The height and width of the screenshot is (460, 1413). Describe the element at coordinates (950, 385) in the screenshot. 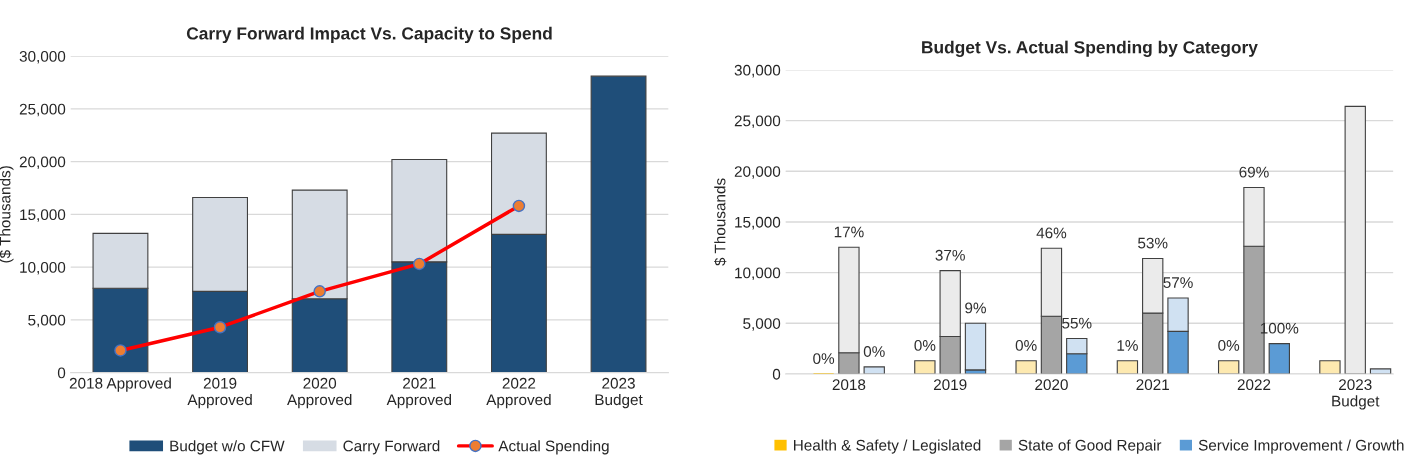

I see `x-tick-label: 2019` at that location.